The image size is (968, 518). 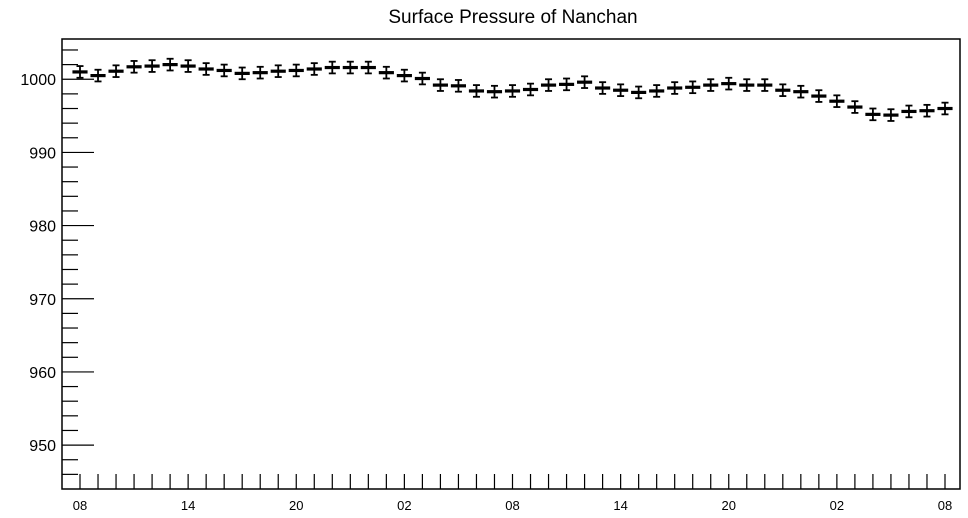 What do you see at coordinates (42, 227) in the screenshot?
I see `y-tick-label: 980` at bounding box center [42, 227].